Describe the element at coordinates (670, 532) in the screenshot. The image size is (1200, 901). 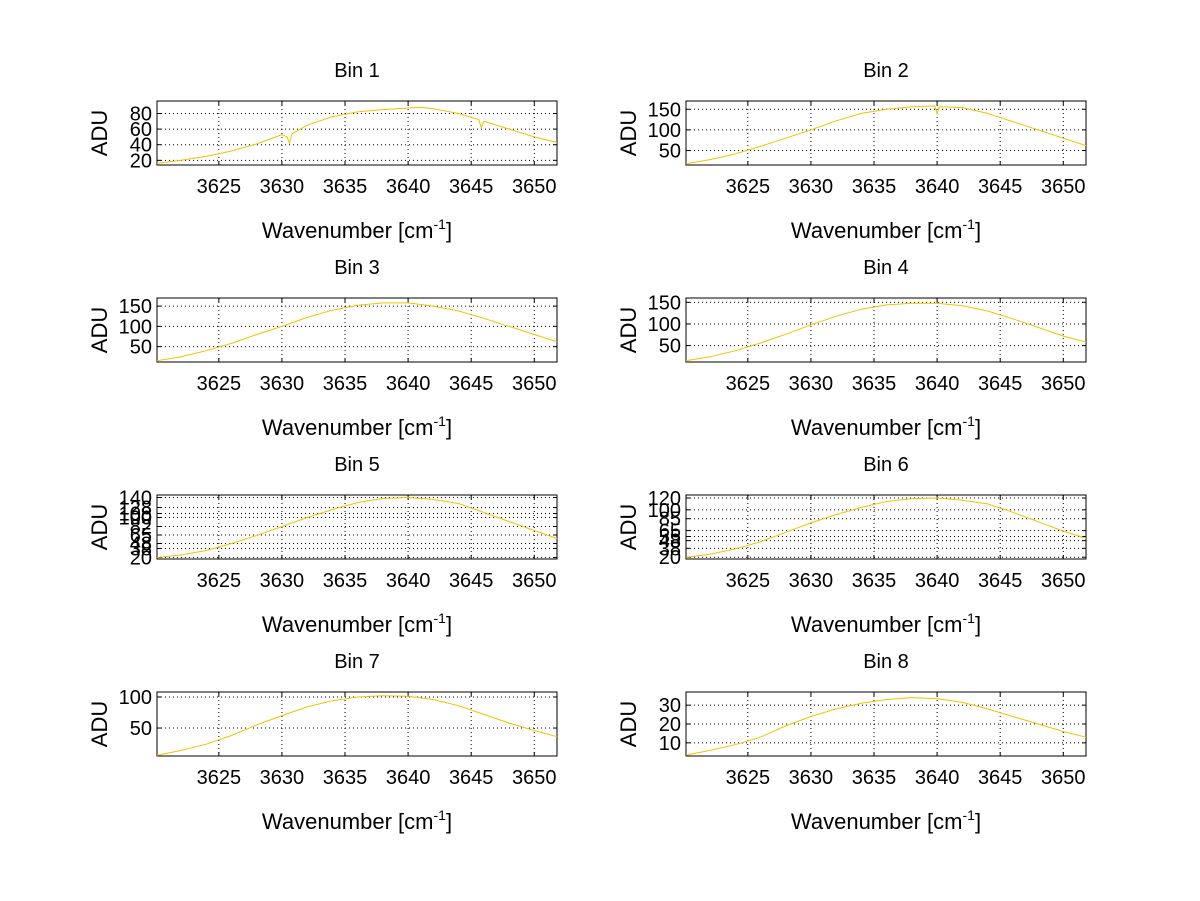
I see `y-tick-label: 65` at that location.